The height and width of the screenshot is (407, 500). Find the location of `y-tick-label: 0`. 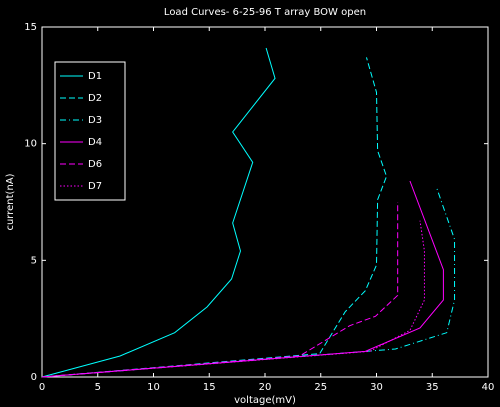

y-tick-label: 0 is located at coordinates (34, 377).